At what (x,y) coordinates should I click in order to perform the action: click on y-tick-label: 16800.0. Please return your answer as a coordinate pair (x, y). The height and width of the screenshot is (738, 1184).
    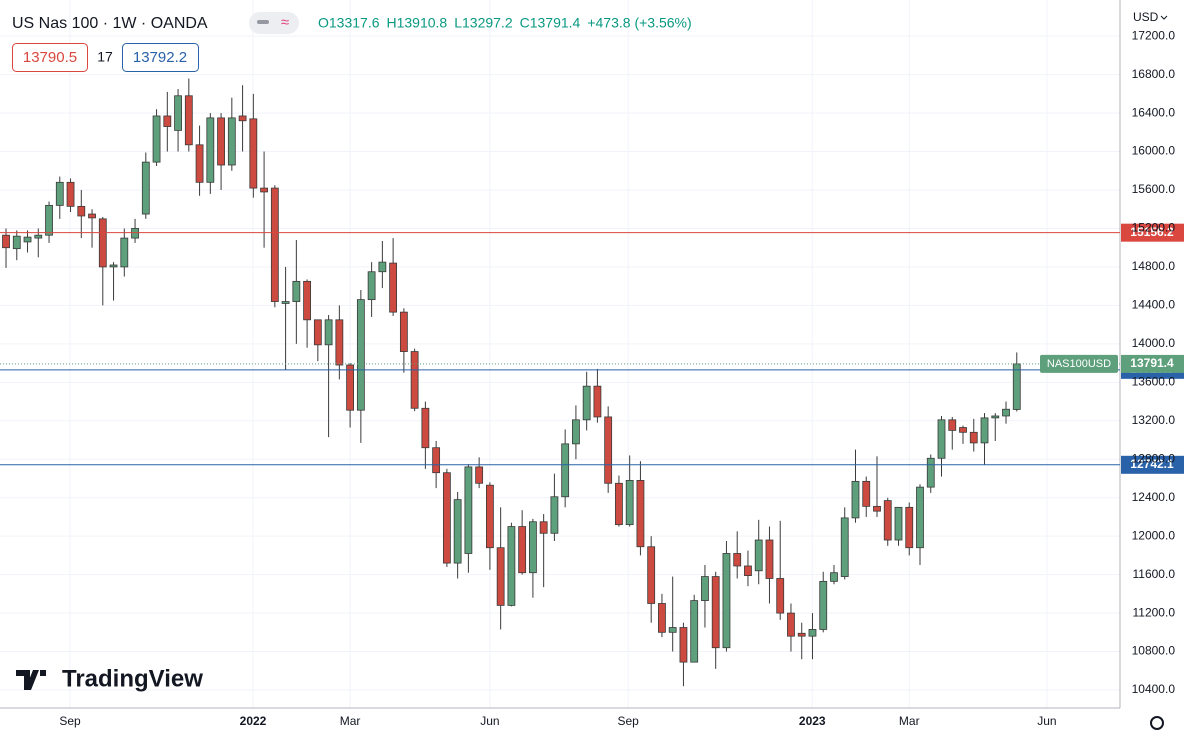
    Looking at the image, I should click on (1154, 74).